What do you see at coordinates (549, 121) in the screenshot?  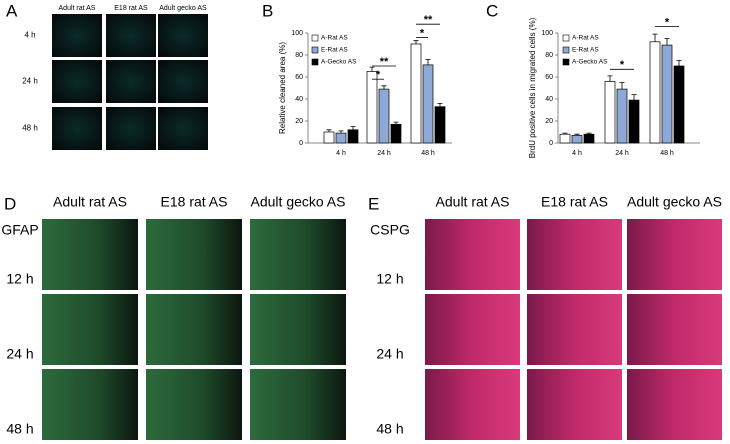 I see `y-tick-label: 20` at bounding box center [549, 121].